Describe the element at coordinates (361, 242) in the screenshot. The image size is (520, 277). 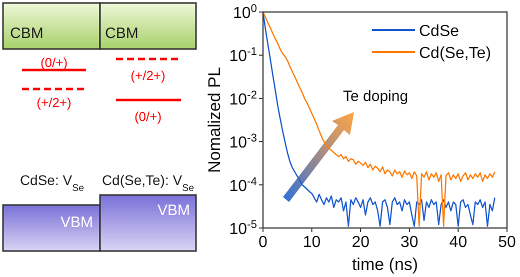
I see `x-tick-label: 20` at that location.